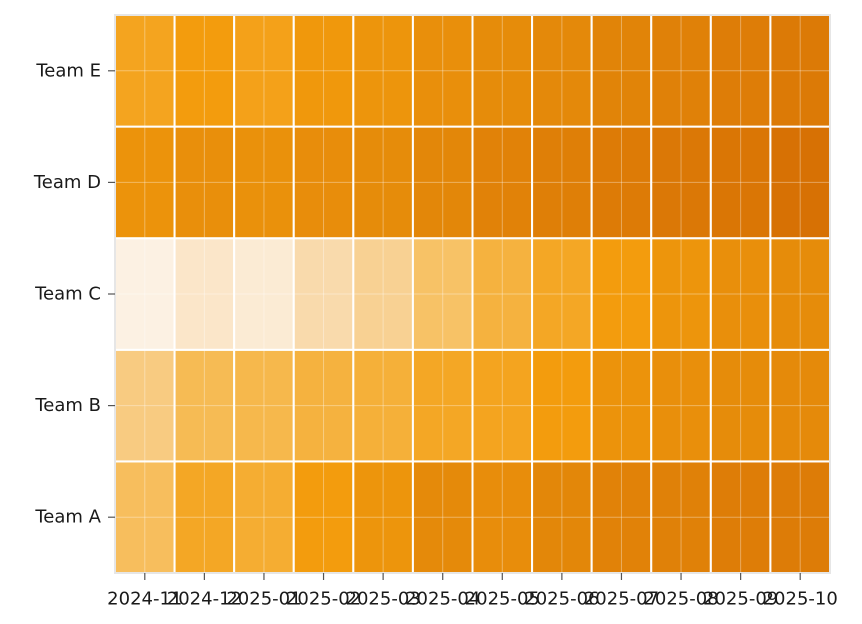 The height and width of the screenshot is (624, 862). I want to click on y-axis: Team A Team B Team C Team D Team E, so click(74, 294).